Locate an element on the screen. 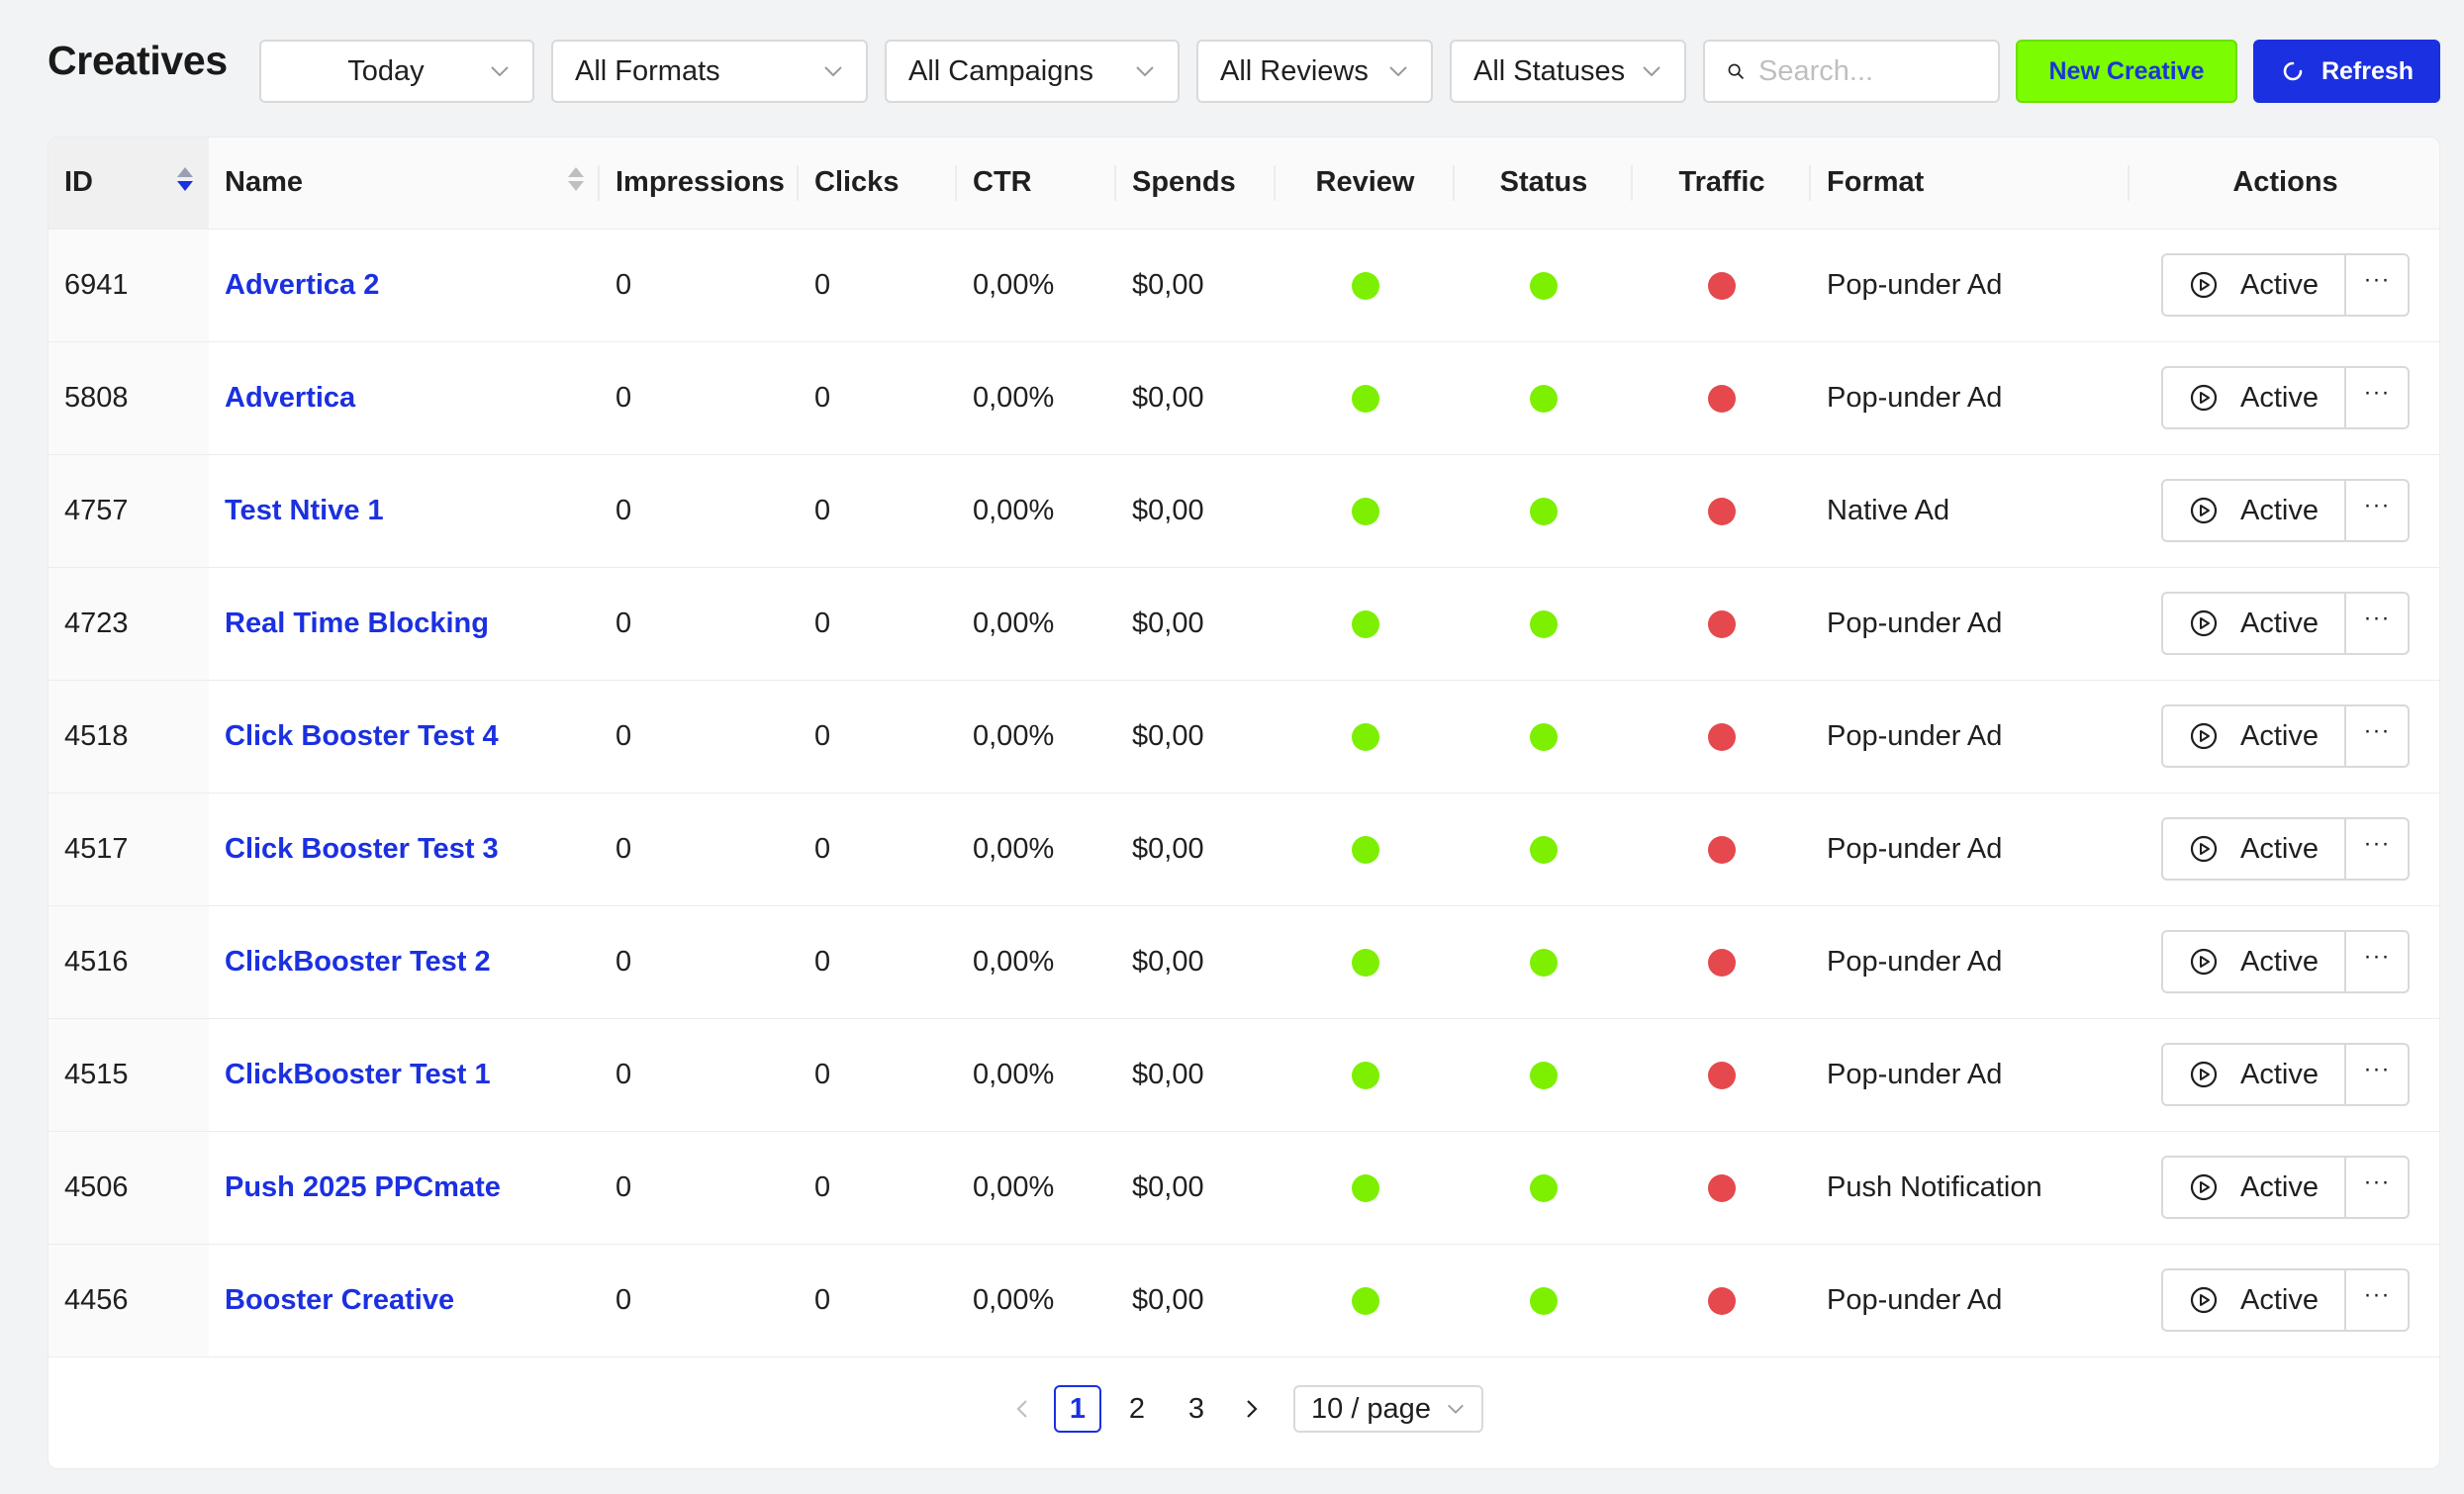 This screenshot has height=1494, width=2464. cell-id: 4515 is located at coordinates (128, 1075).